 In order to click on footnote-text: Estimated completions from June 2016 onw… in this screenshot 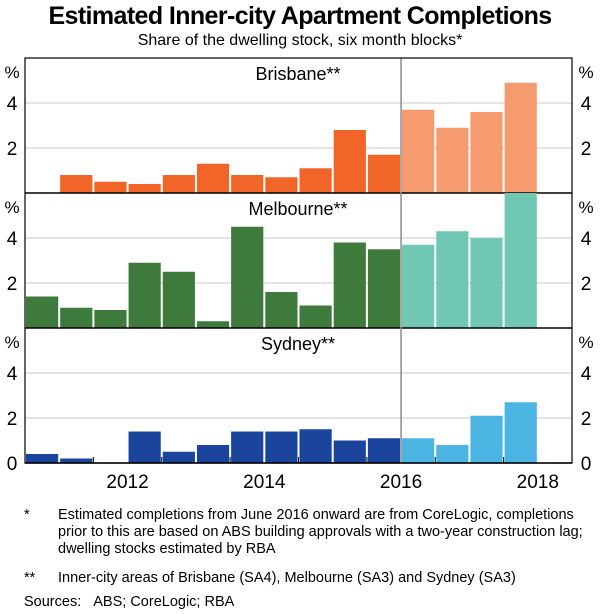, I will do `click(320, 532)`.